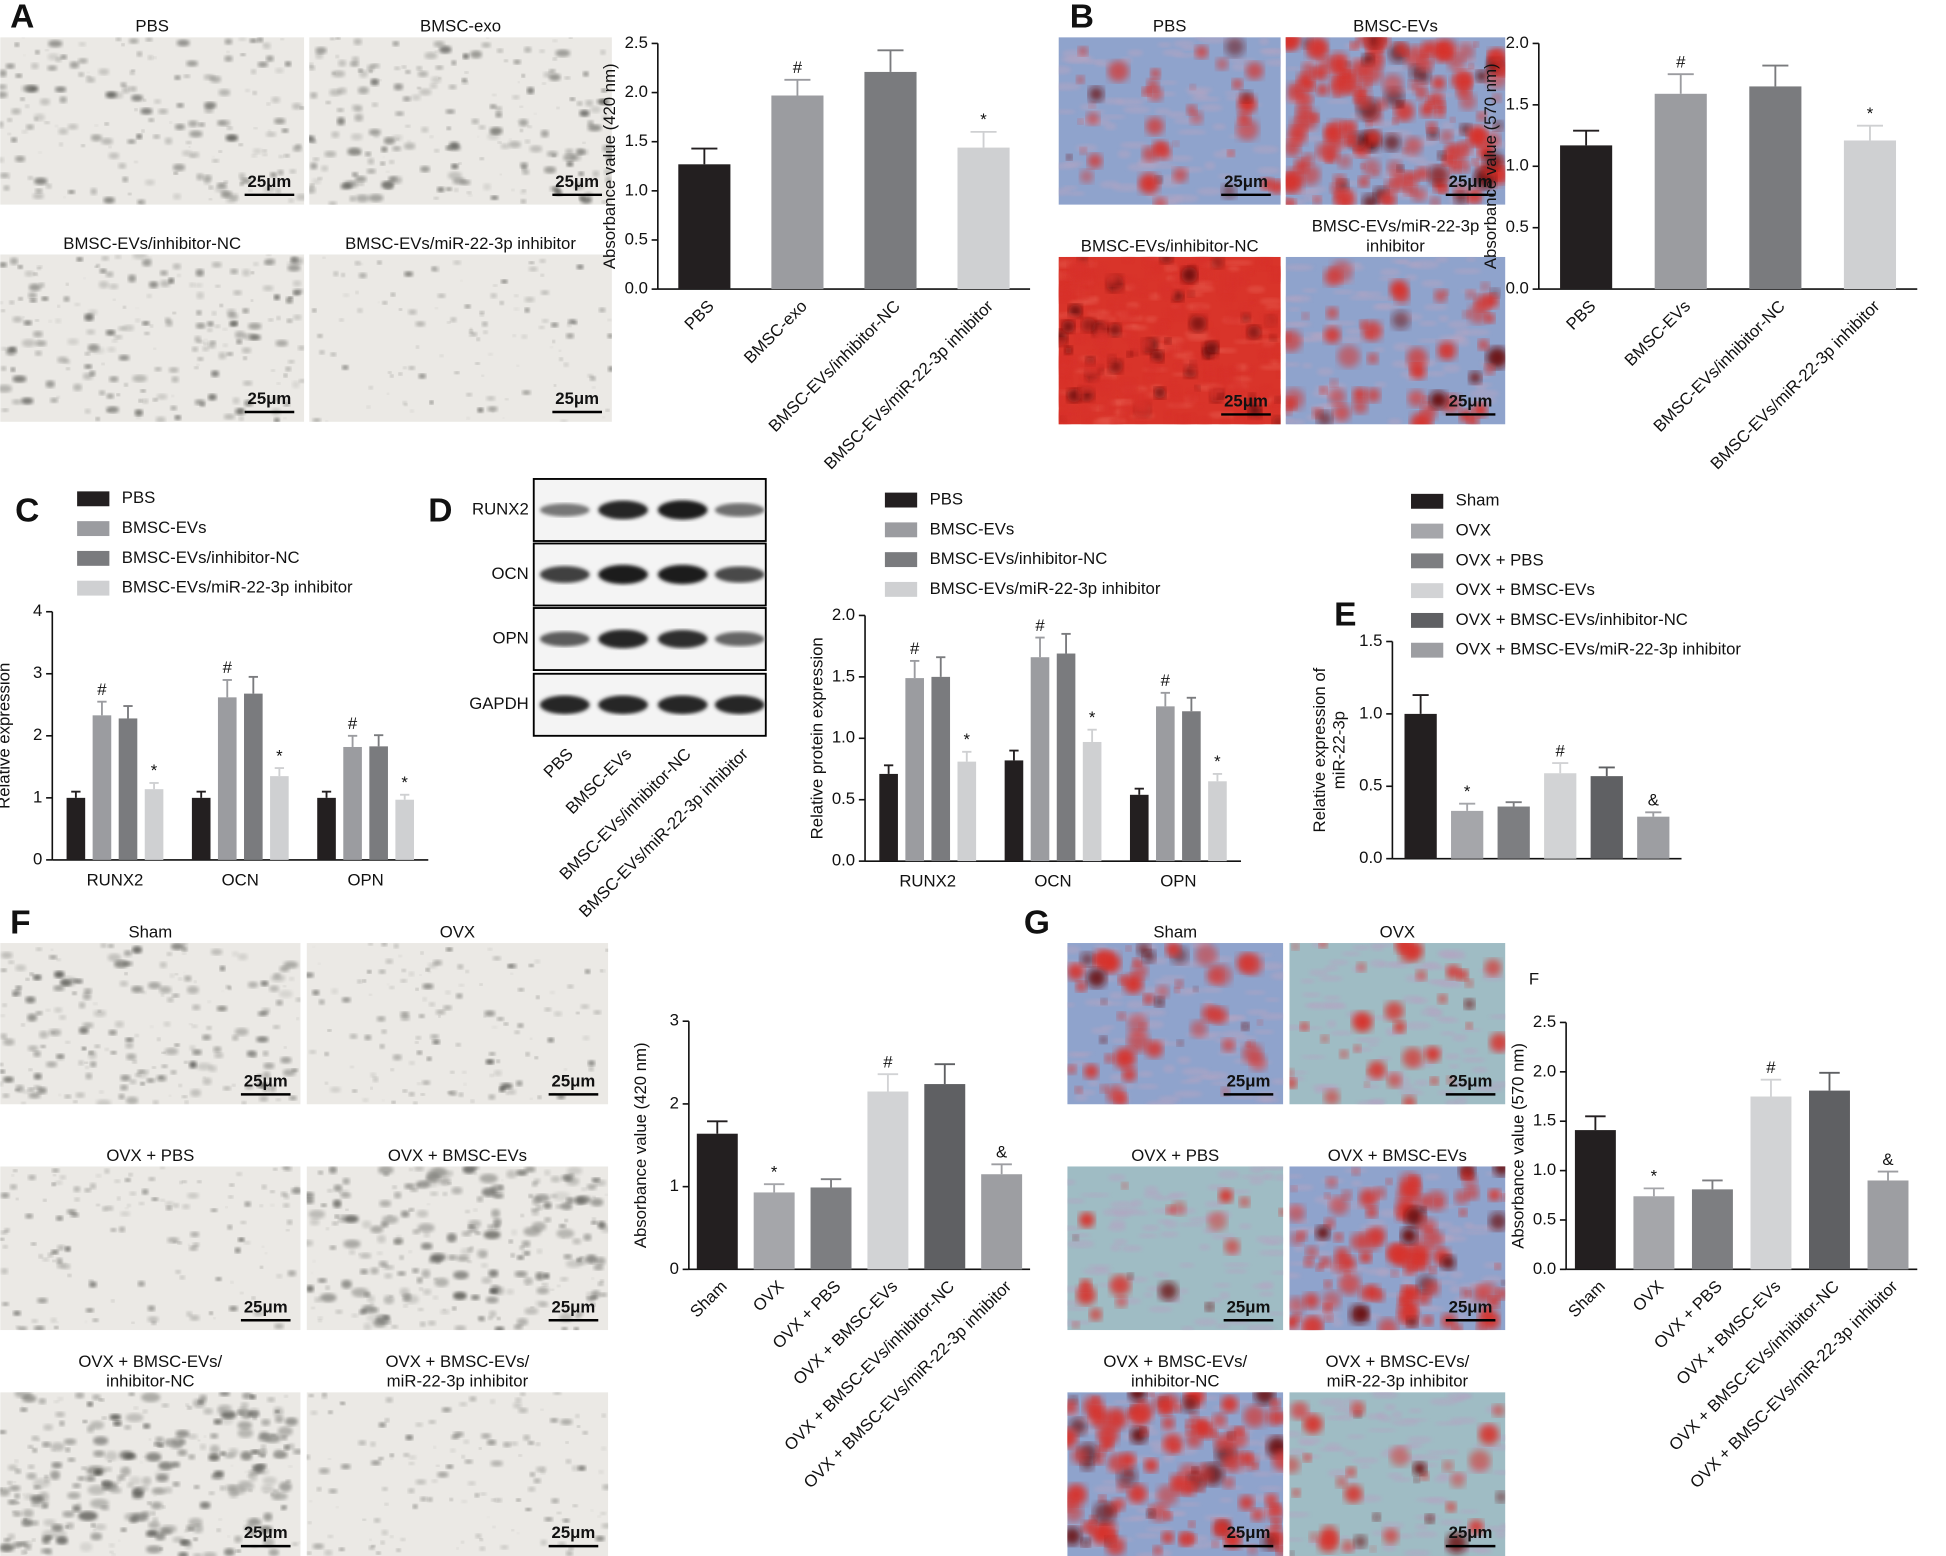 Image resolution: width=1946 pixels, height=1556 pixels. What do you see at coordinates (1001, 1152) in the screenshot?
I see `significance-mark: &` at bounding box center [1001, 1152].